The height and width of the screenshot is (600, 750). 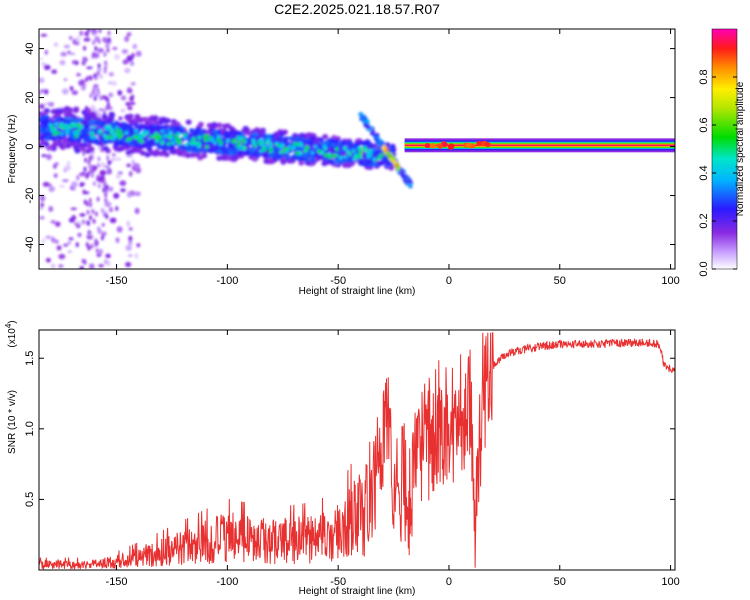 I want to click on waterfall-y-tick-label: -20, so click(x=30, y=196).